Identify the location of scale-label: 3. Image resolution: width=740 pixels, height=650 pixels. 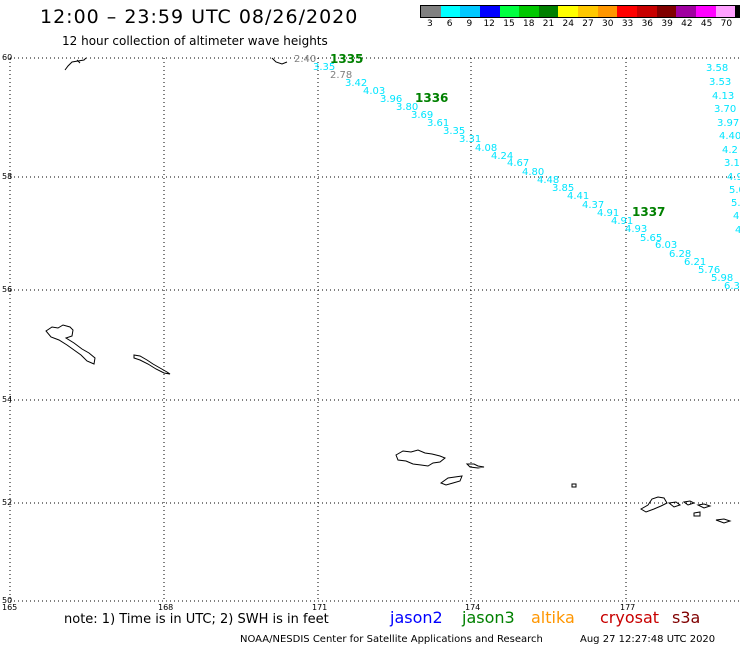
(430, 24).